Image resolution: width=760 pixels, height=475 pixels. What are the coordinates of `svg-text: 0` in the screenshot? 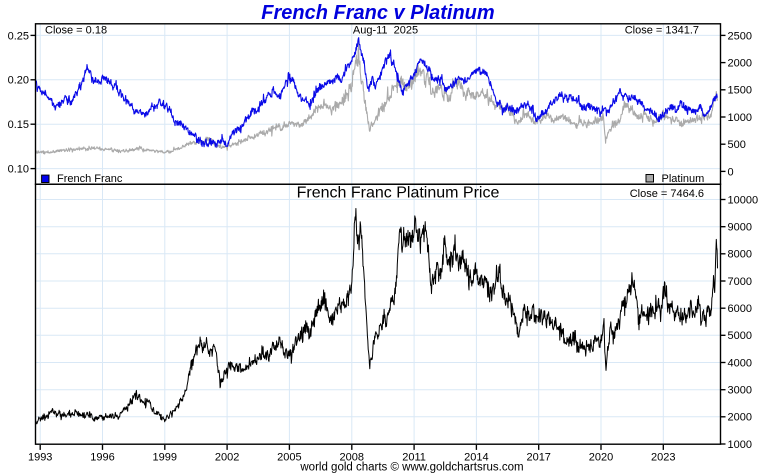 It's located at (731, 172).